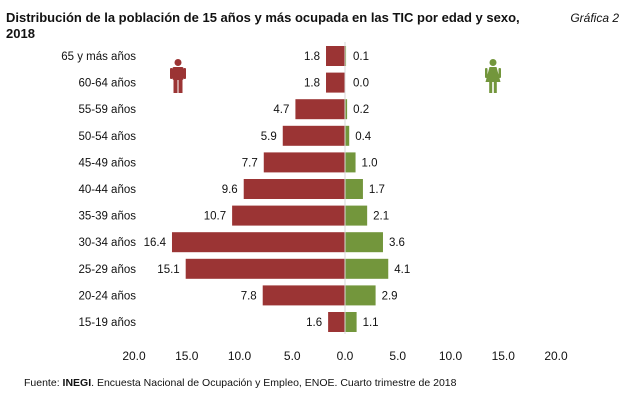 The image size is (631, 409). I want to click on female-person-icon, so click(493, 76).